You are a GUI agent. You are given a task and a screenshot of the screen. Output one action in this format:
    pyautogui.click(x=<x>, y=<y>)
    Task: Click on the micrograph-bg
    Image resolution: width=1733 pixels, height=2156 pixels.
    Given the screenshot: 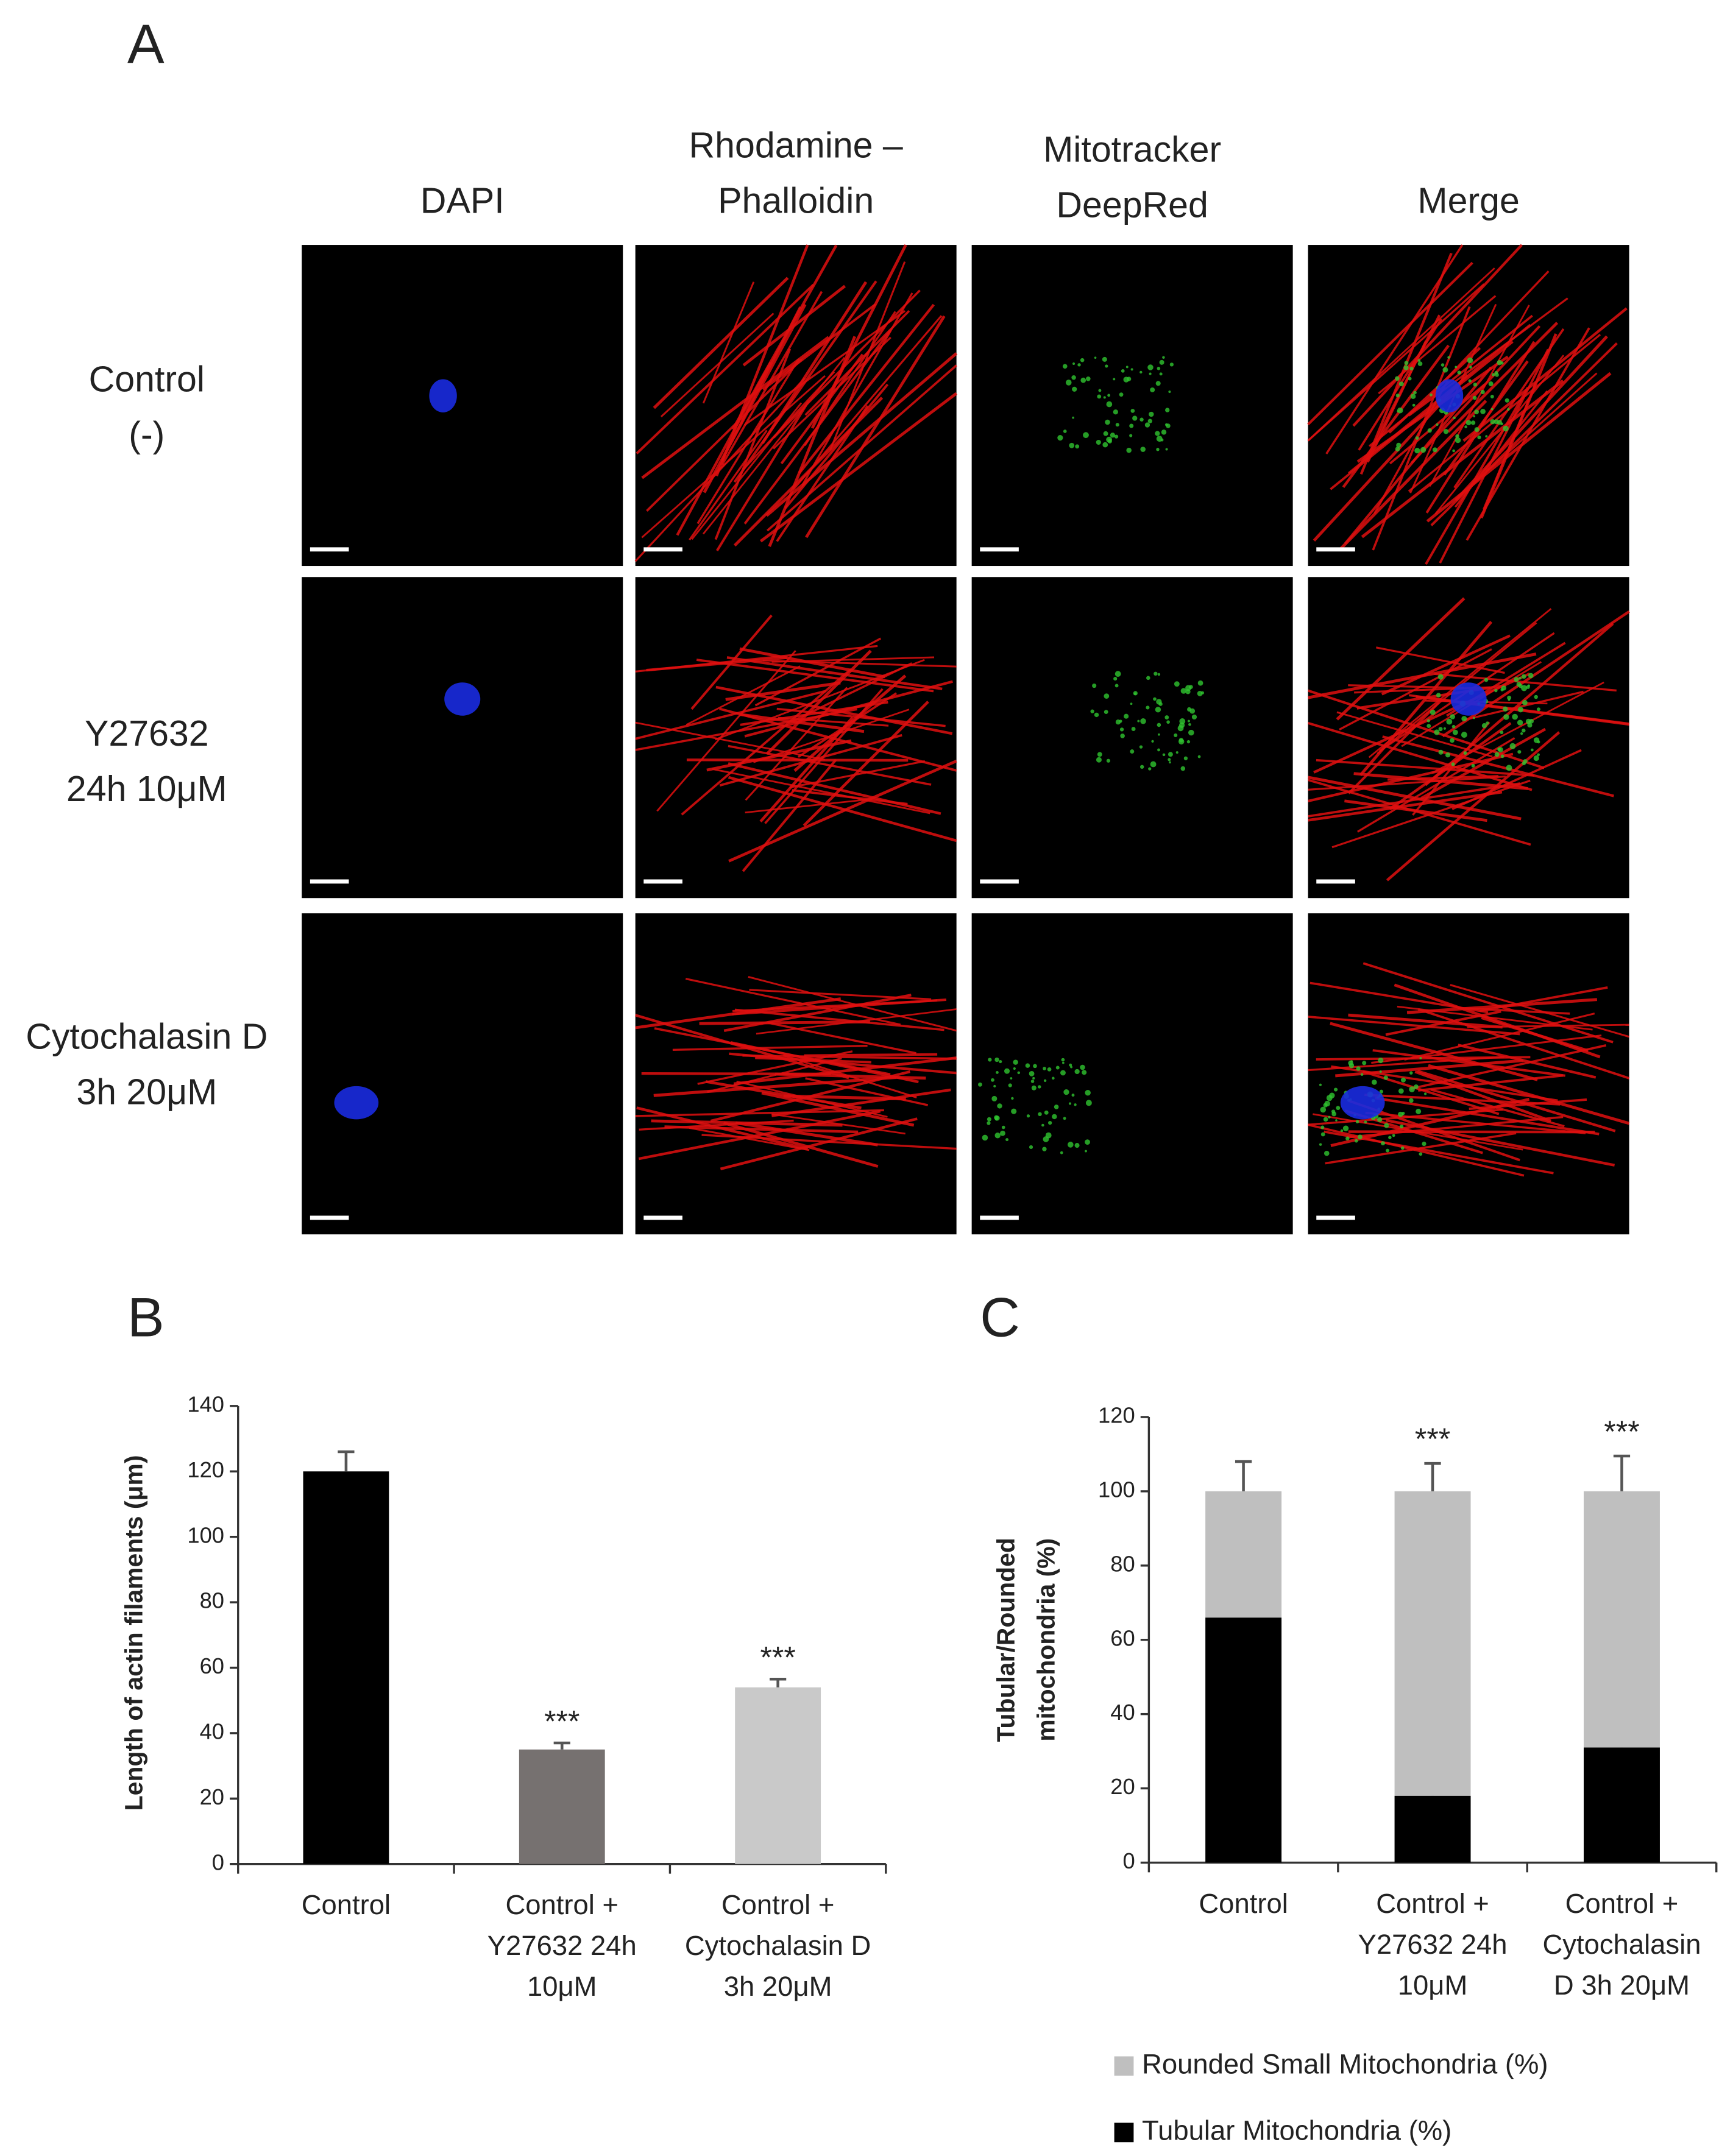 What is the action you would take?
    pyautogui.click(x=796, y=406)
    